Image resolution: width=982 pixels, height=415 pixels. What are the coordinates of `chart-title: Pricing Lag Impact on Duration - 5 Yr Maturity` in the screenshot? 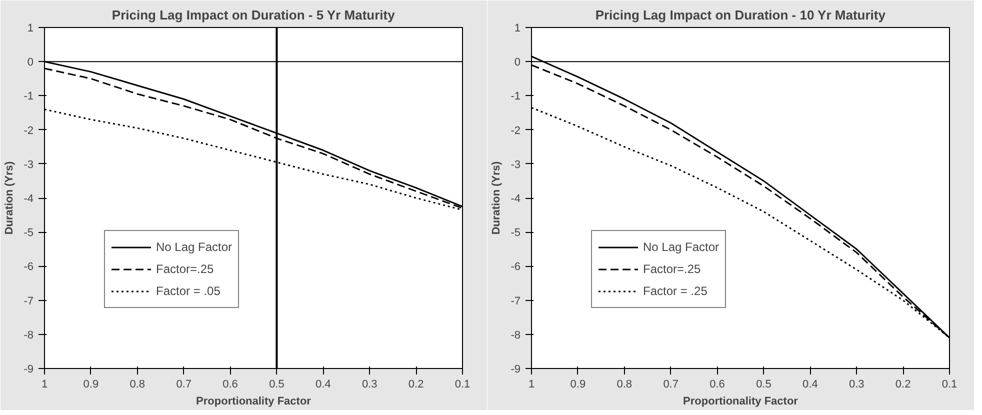 It's located at (254, 15).